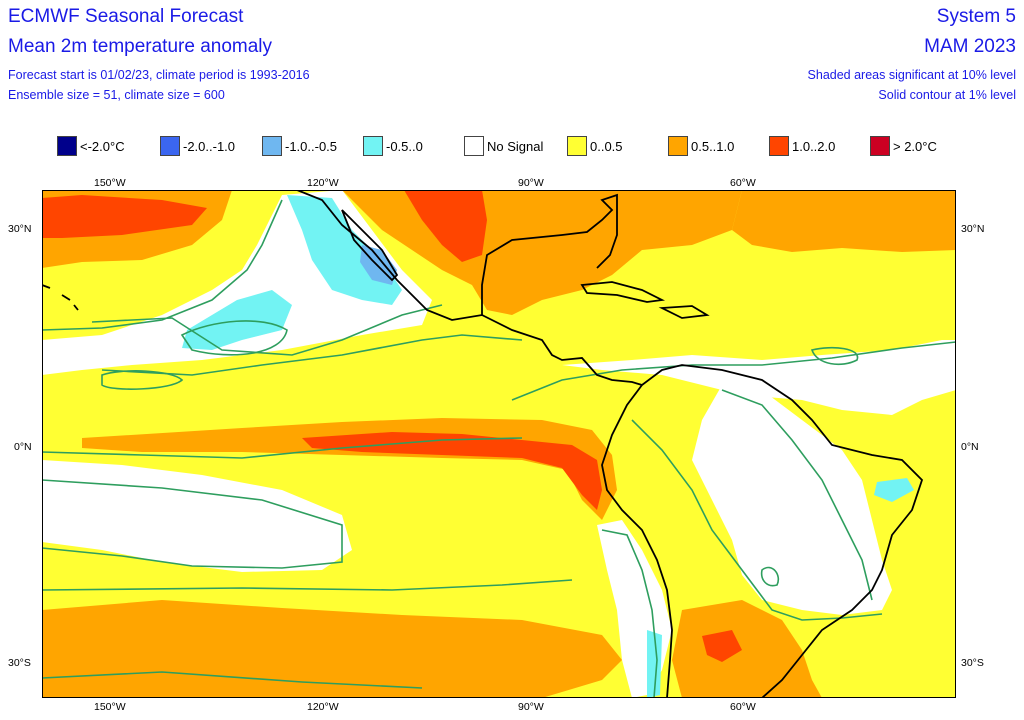  What do you see at coordinates (970, 46) in the screenshot?
I see `season-label: MAM 2023` at bounding box center [970, 46].